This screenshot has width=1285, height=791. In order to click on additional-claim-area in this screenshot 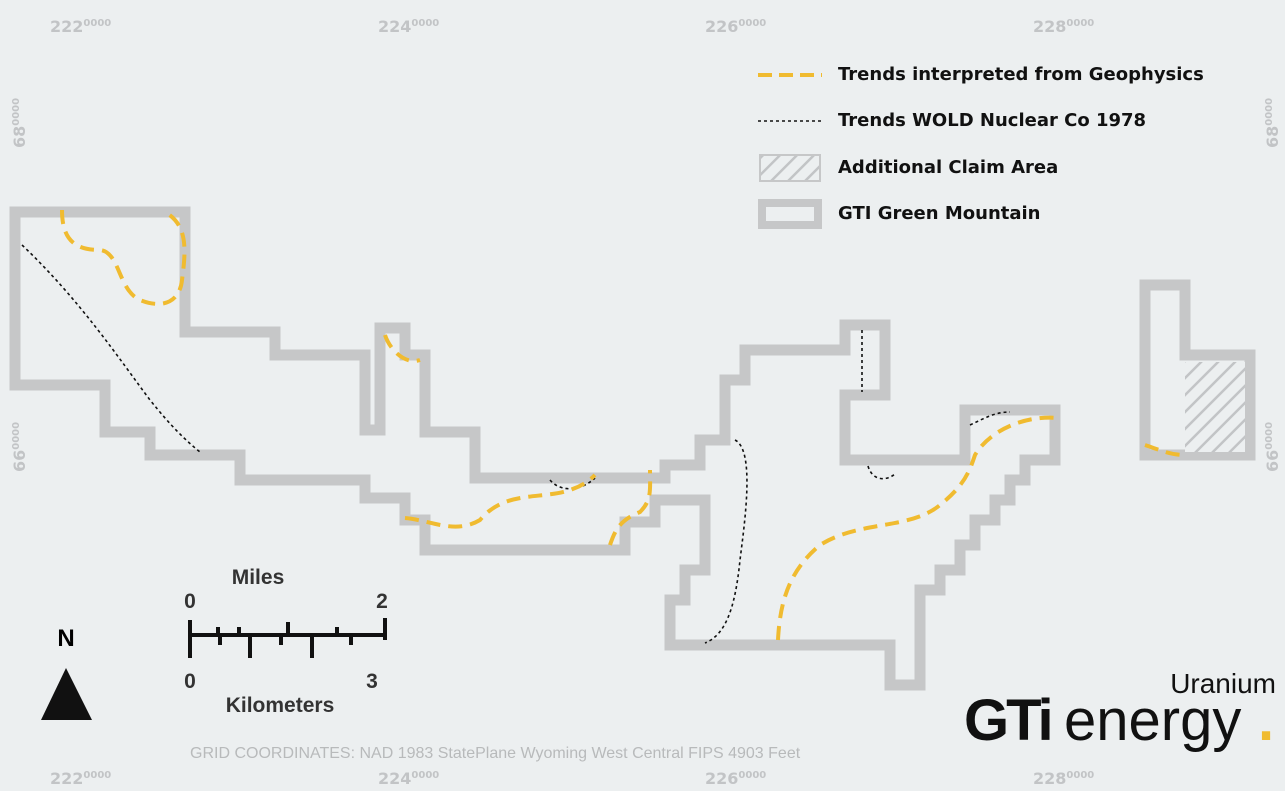, I will do `click(1215, 407)`.